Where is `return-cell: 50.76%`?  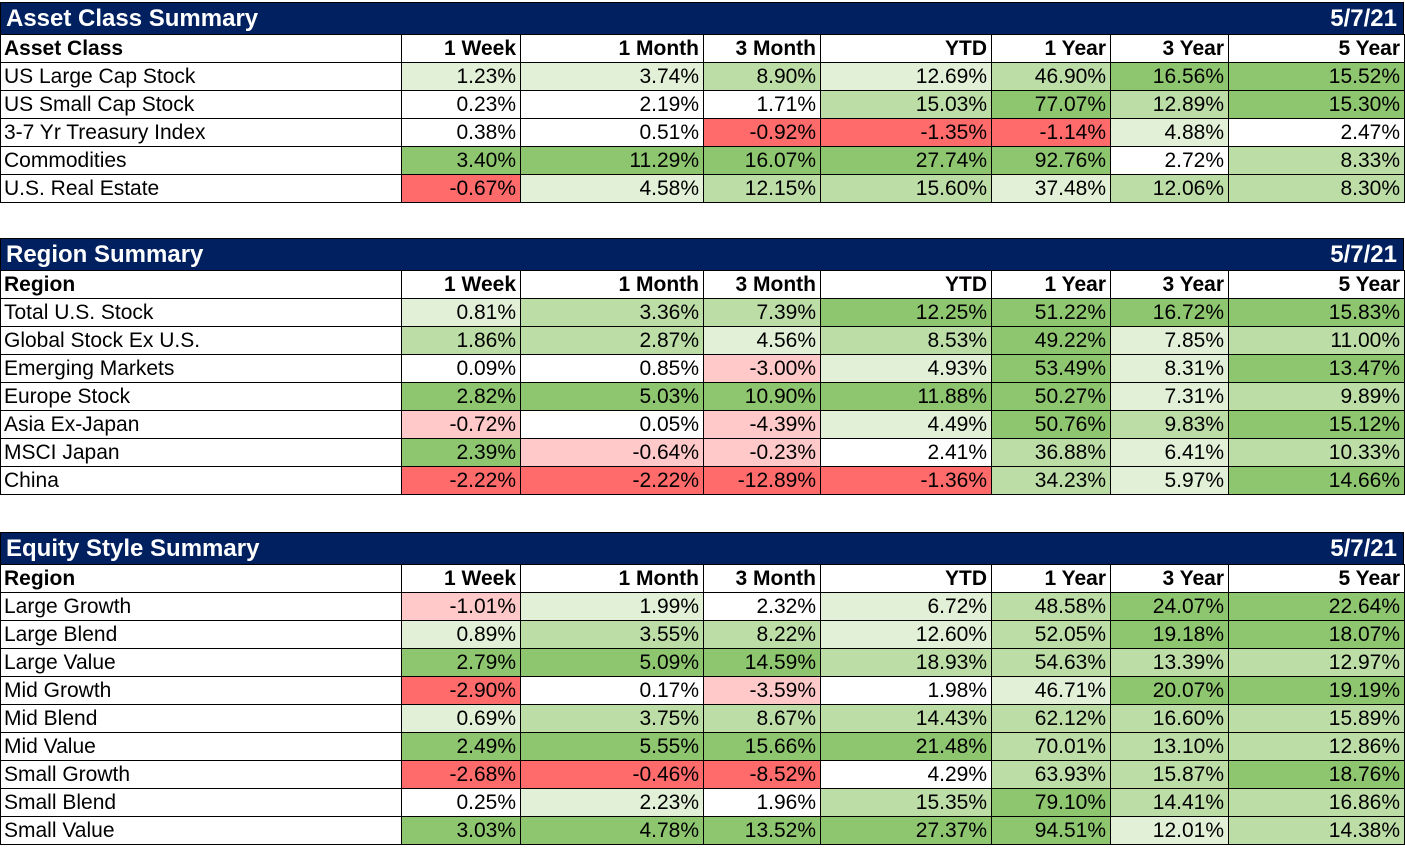 return-cell: 50.76% is located at coordinates (1051, 424).